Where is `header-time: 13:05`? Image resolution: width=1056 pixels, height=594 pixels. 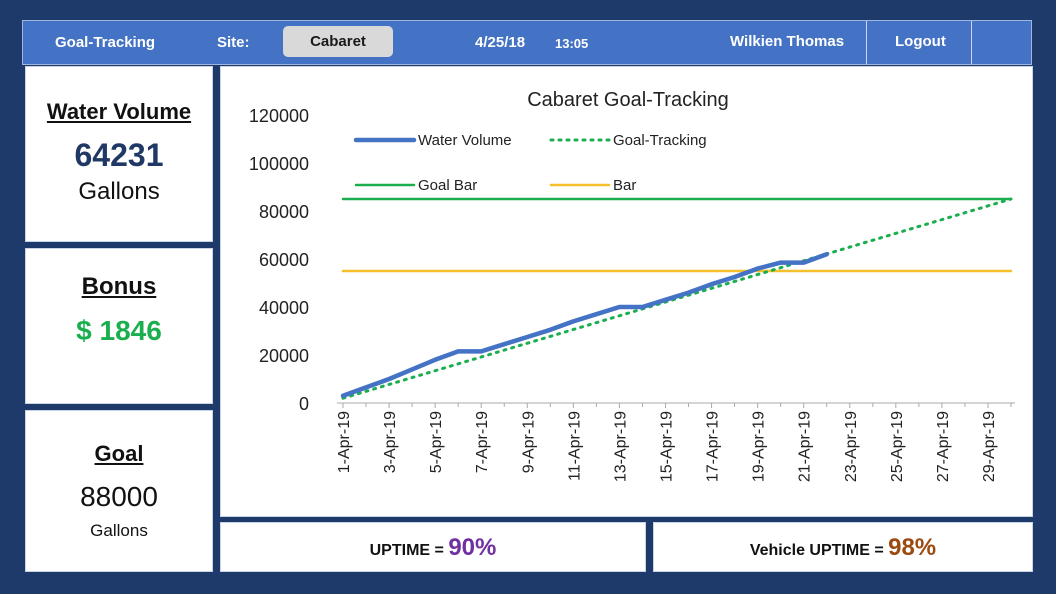 header-time: 13:05 is located at coordinates (572, 43).